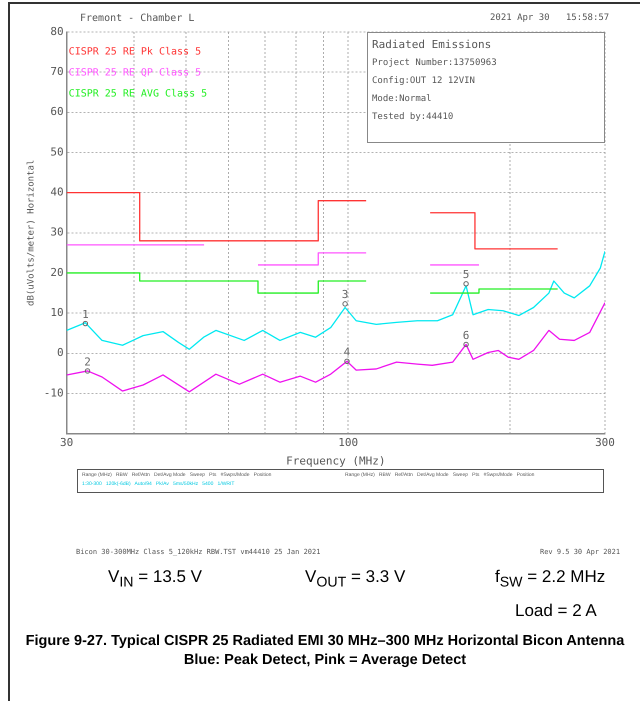 This screenshot has height=703, width=641. Describe the element at coordinates (57, 151) in the screenshot. I see `y-tick-label: 50` at that location.